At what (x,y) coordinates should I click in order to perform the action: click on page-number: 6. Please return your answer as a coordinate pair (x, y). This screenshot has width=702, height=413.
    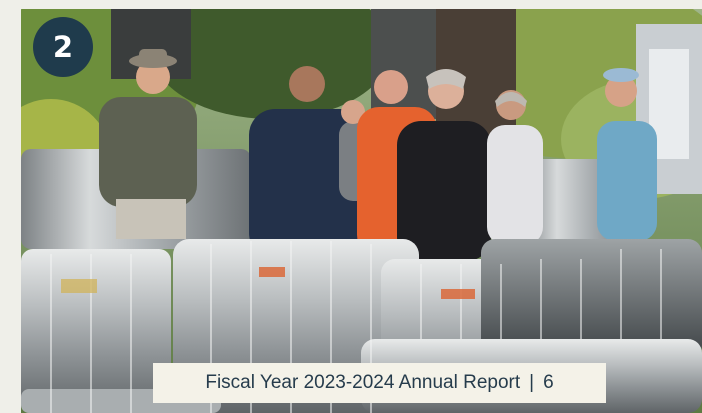
    Looking at the image, I should click on (548, 382).